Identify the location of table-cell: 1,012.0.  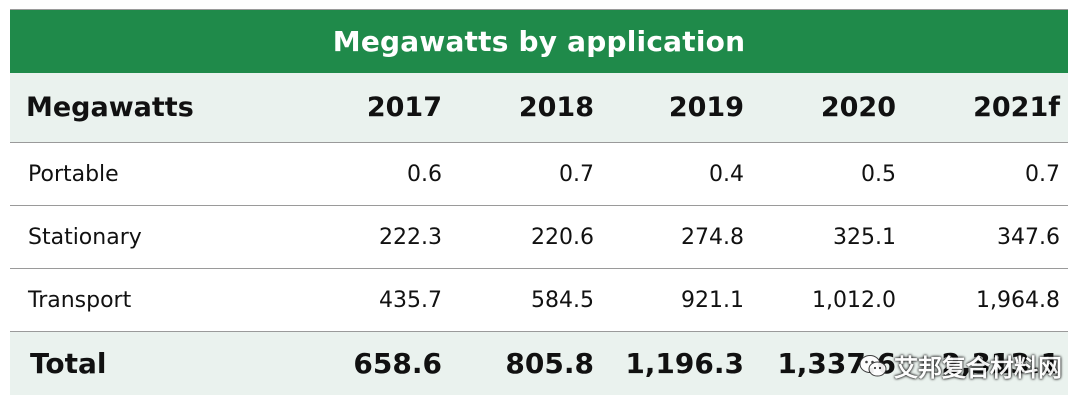
(854, 300).